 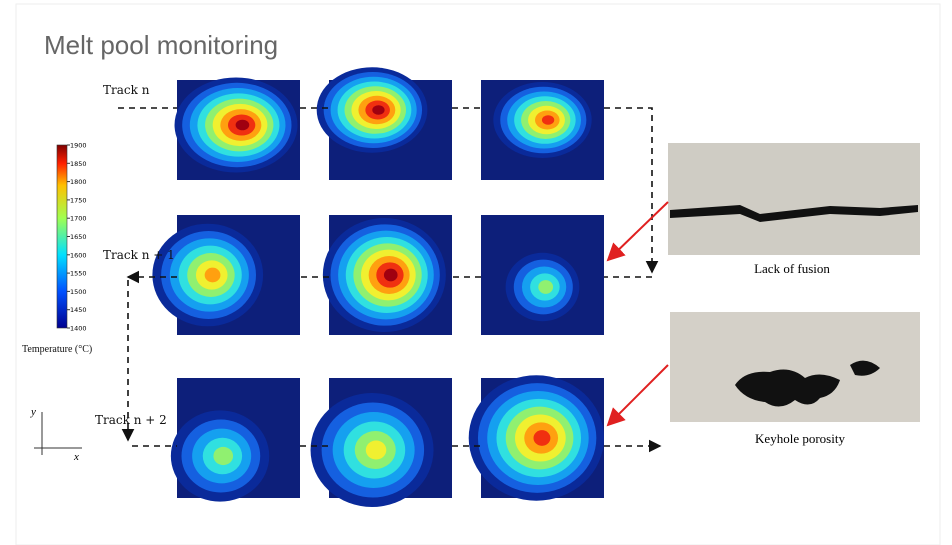 What do you see at coordinates (58, 433) in the screenshot?
I see `axis-glyph` at bounding box center [58, 433].